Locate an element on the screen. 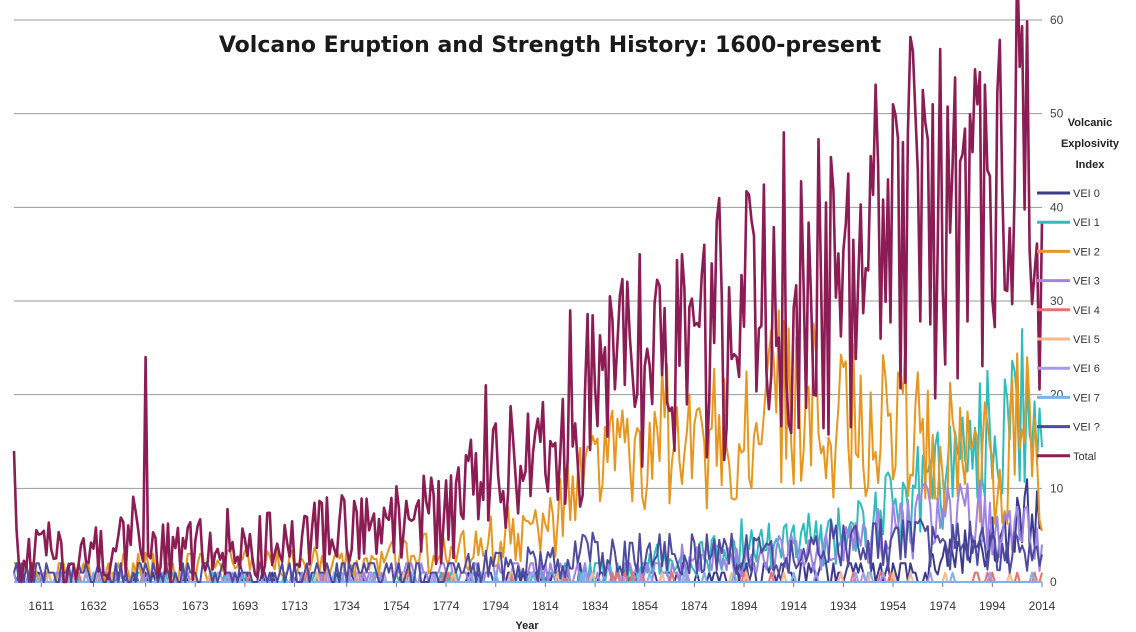  x-tick-label: 1673 is located at coordinates (195, 606).